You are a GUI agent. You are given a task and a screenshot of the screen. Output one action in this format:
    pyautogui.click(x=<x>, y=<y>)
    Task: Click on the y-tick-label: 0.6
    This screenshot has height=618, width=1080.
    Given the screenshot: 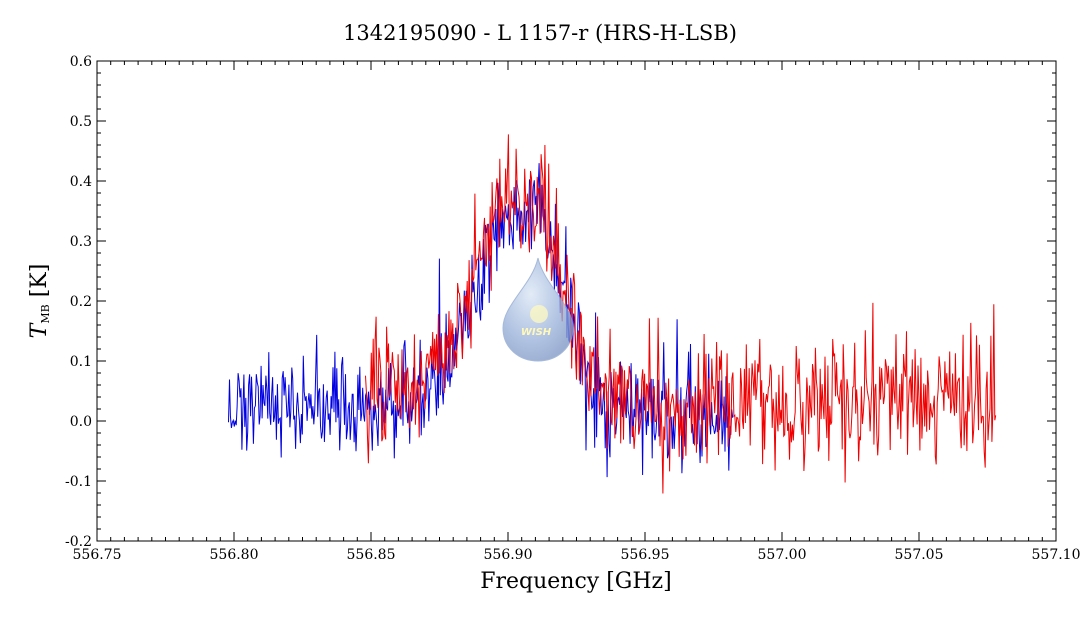 What is the action you would take?
    pyautogui.click(x=81, y=62)
    